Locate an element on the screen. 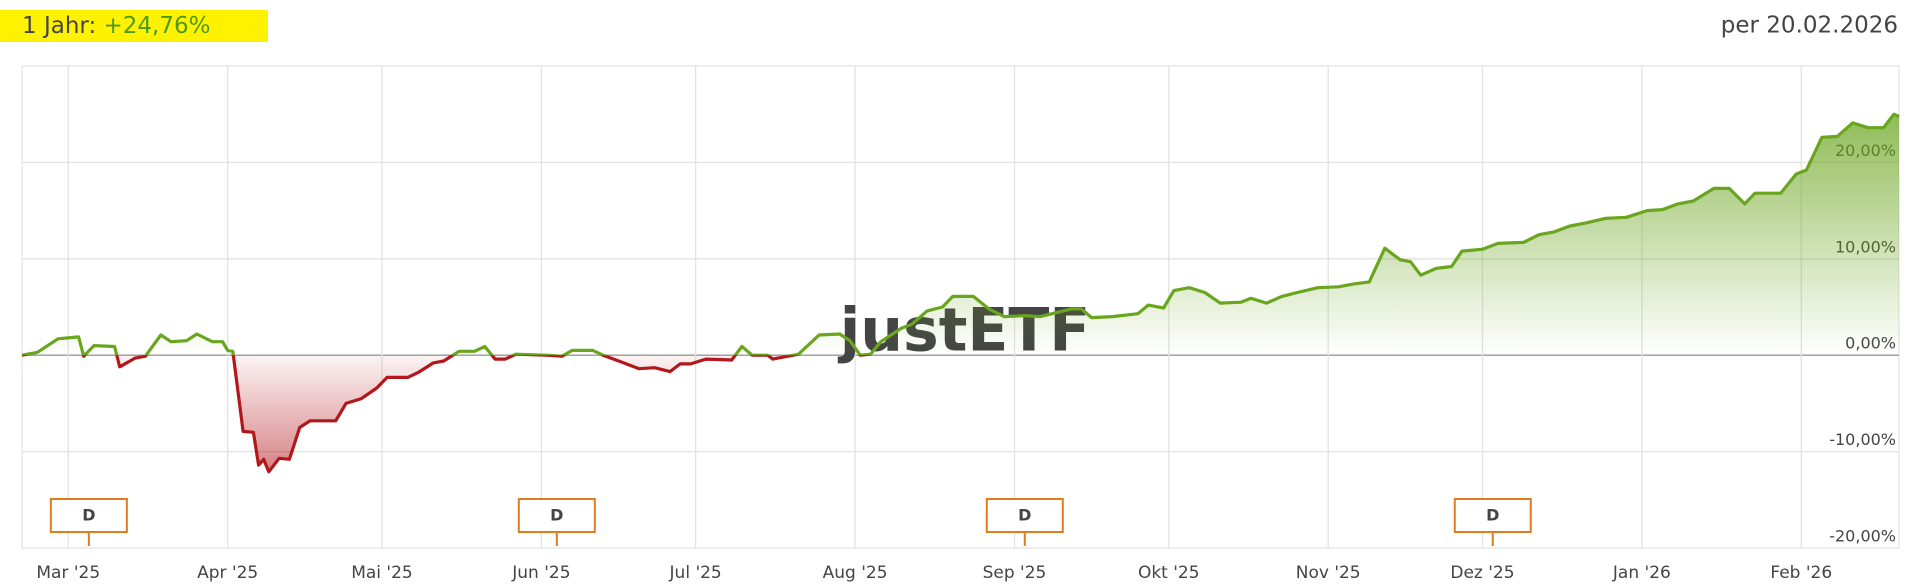  x-tick-label: Nov '25 is located at coordinates (1328, 573).